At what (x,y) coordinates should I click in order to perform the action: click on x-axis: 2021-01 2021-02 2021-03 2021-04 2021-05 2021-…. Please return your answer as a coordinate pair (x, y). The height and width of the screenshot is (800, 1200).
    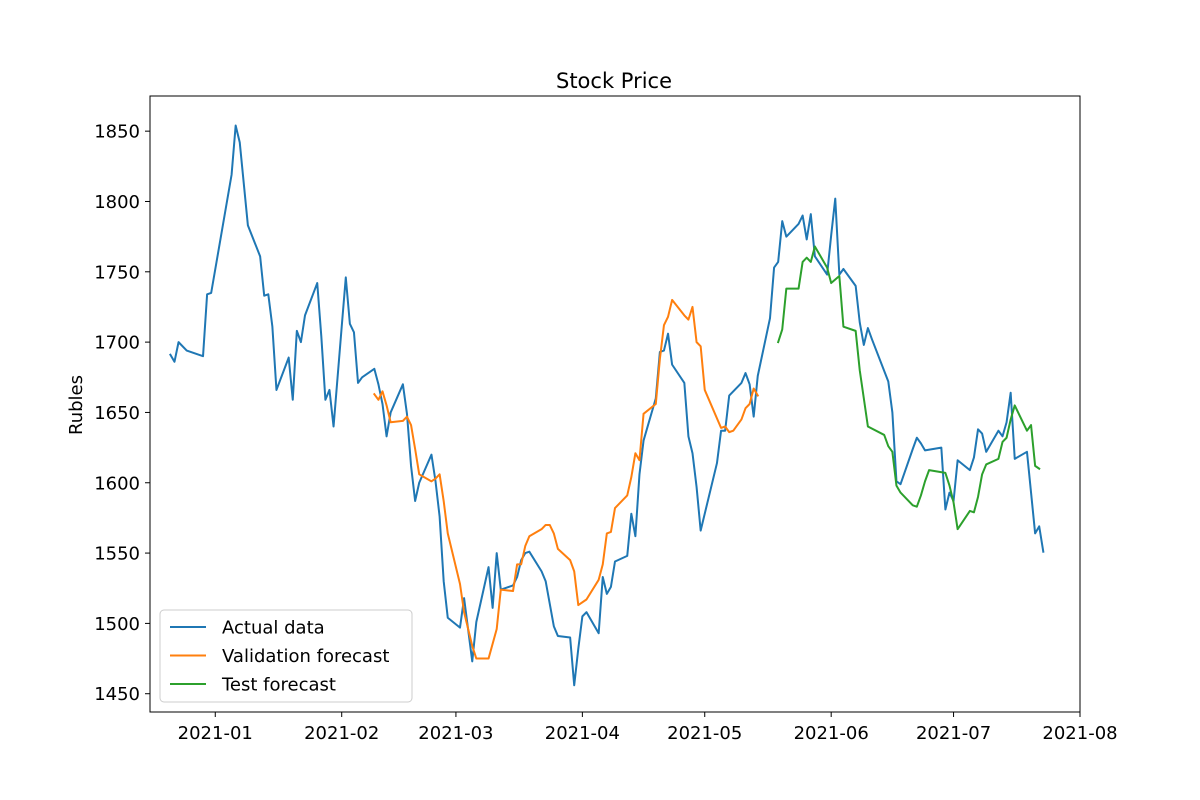
    Looking at the image, I should click on (648, 728).